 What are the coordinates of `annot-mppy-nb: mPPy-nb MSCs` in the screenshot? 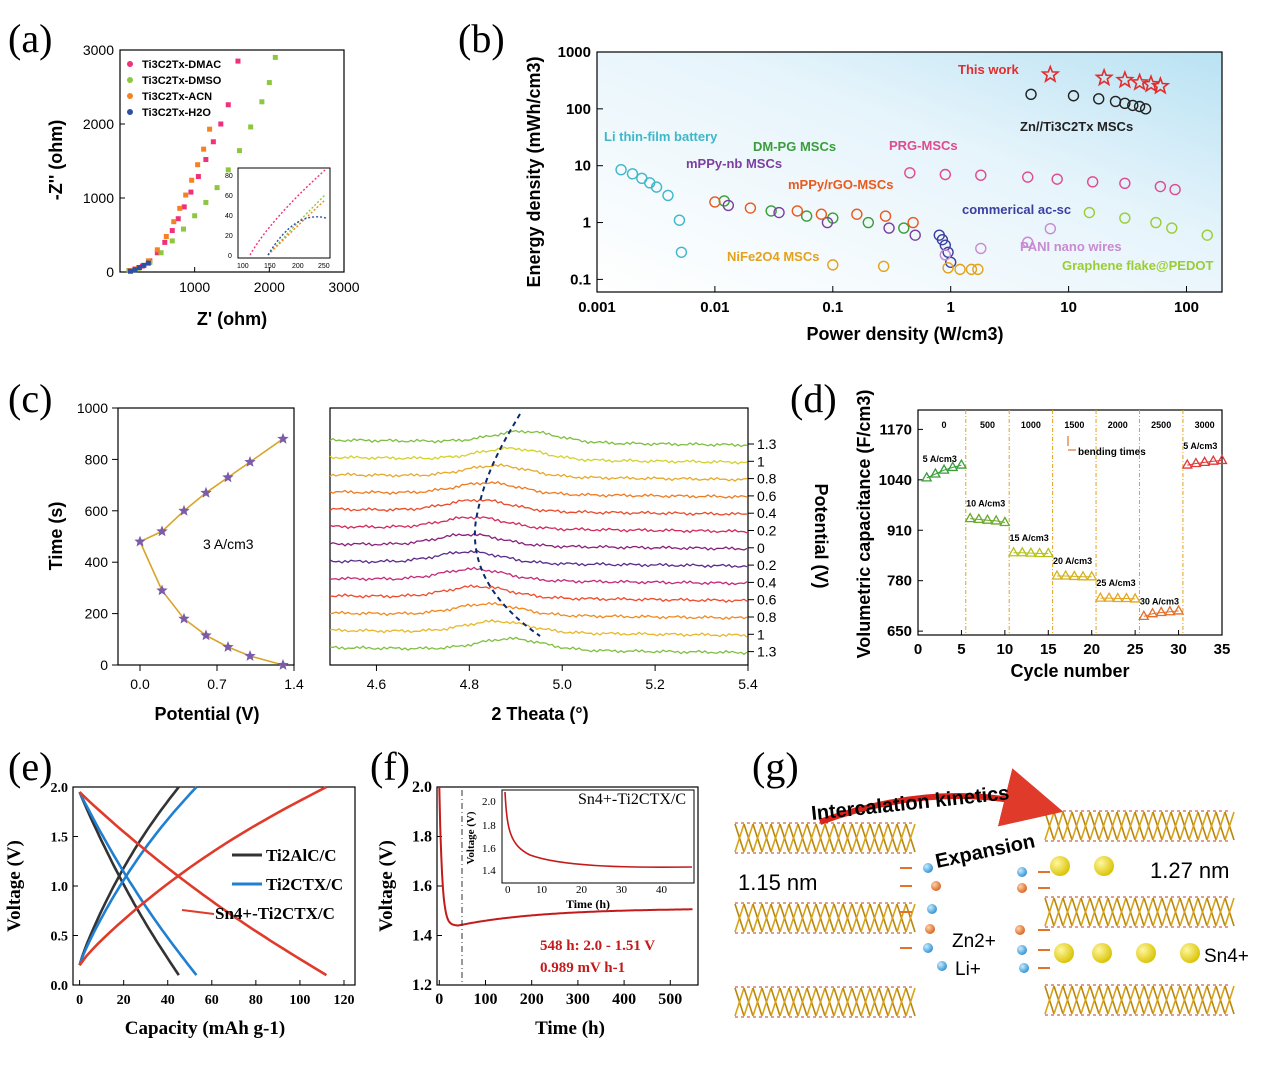 It's located at (734, 163).